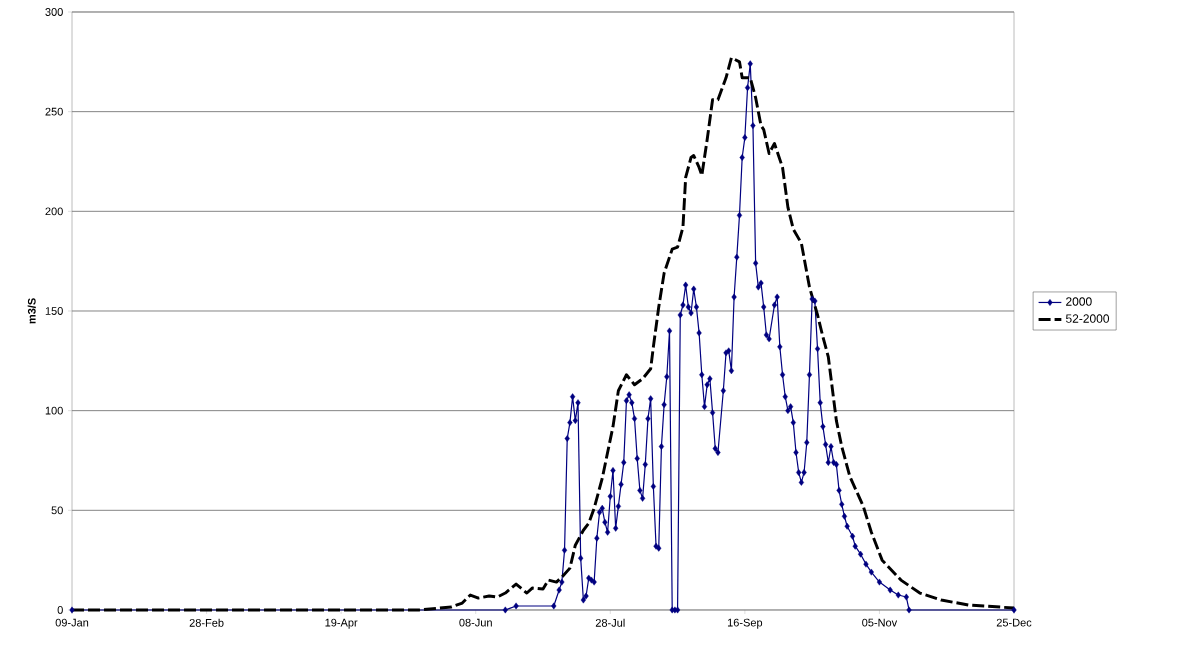 The height and width of the screenshot is (648, 1191). What do you see at coordinates (54, 311) in the screenshot?
I see `y-tick-label: 150` at bounding box center [54, 311].